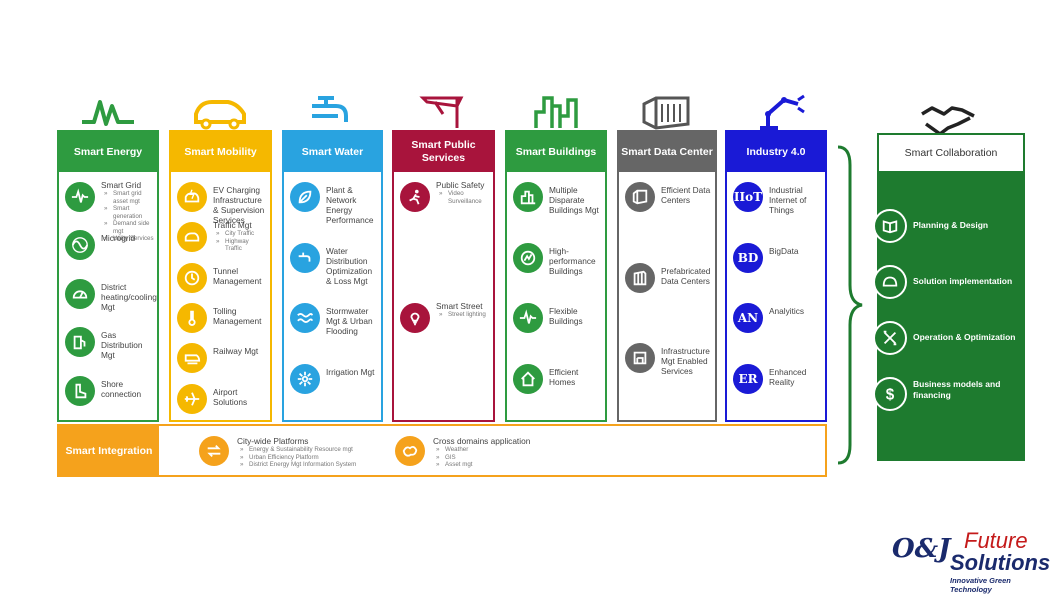 The height and width of the screenshot is (595, 1058). Describe the element at coordinates (574, 200) in the screenshot. I see `item-label: Multiple Disparate Buildings Mgt` at that location.